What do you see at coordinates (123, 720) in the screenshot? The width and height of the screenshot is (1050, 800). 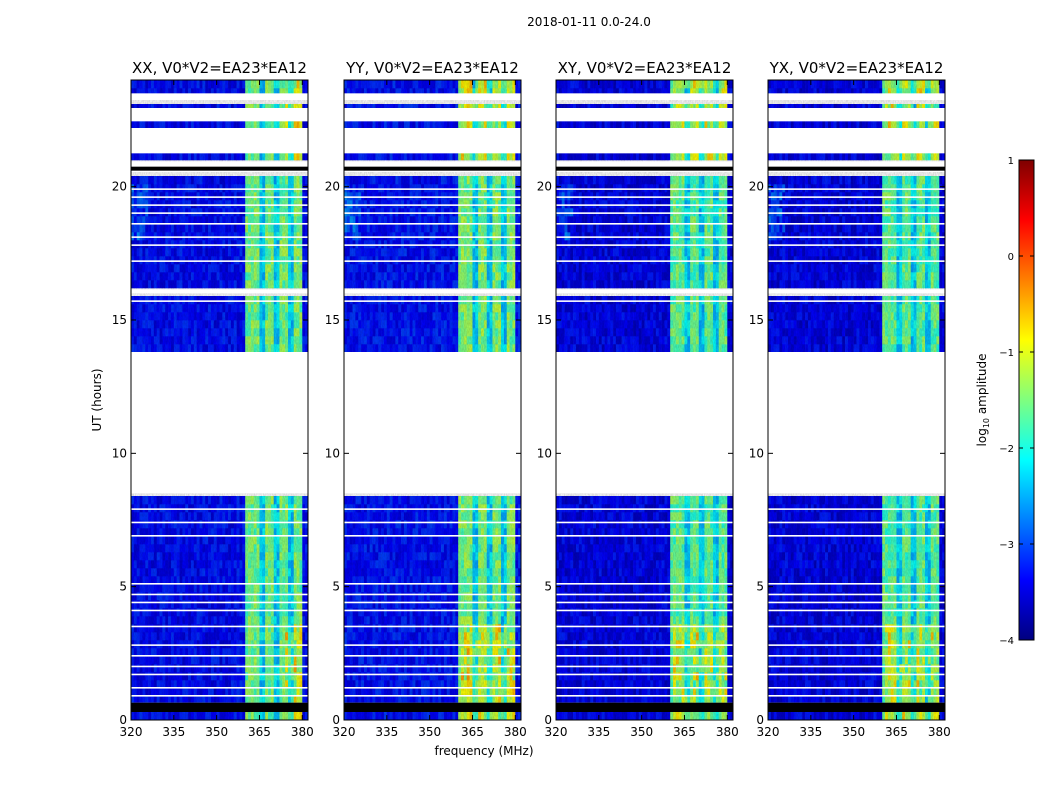 I see `y-tick-label: 0` at bounding box center [123, 720].